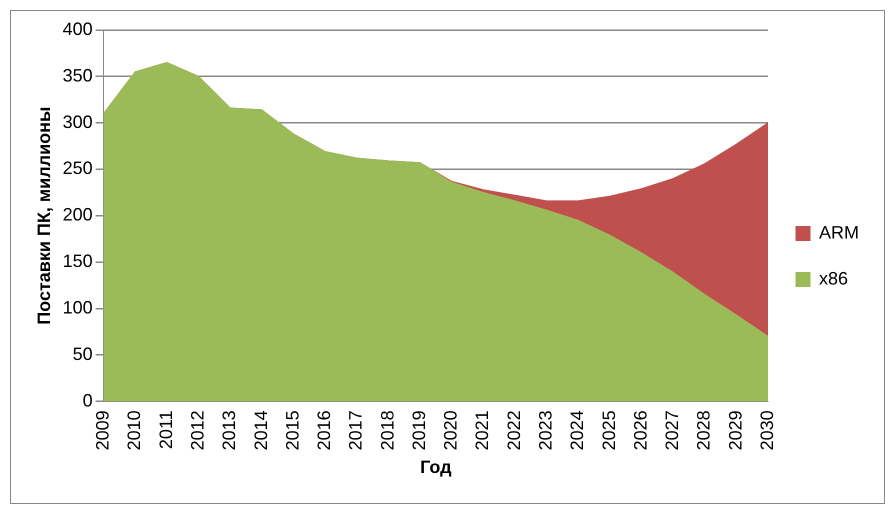 The height and width of the screenshot is (508, 889). Describe the element at coordinates (839, 232) in the screenshot. I see `legend-label: ARM` at that location.